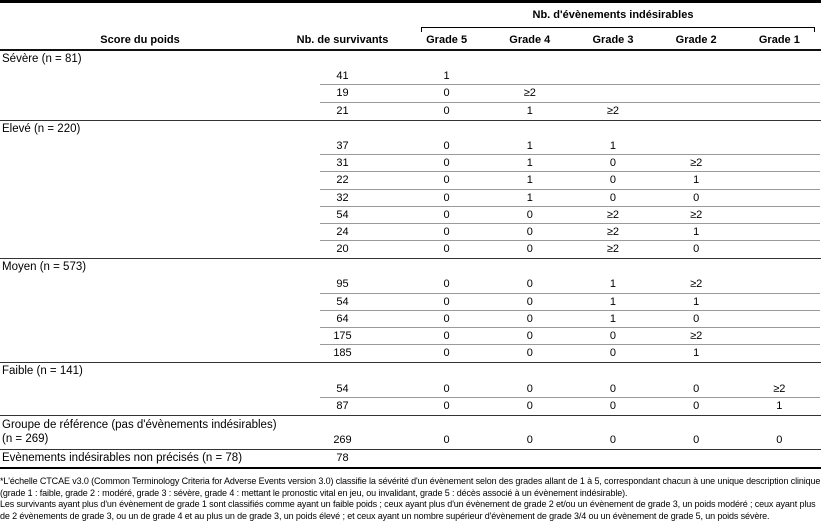 The image size is (821, 525). I want to click on column-header-grade3: Grade 3, so click(613, 40).